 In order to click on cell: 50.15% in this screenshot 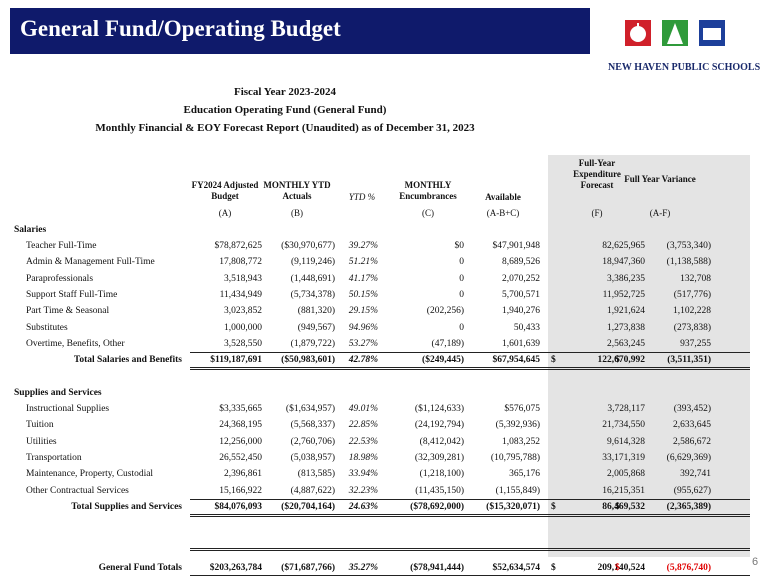, I will do `click(363, 294)`.